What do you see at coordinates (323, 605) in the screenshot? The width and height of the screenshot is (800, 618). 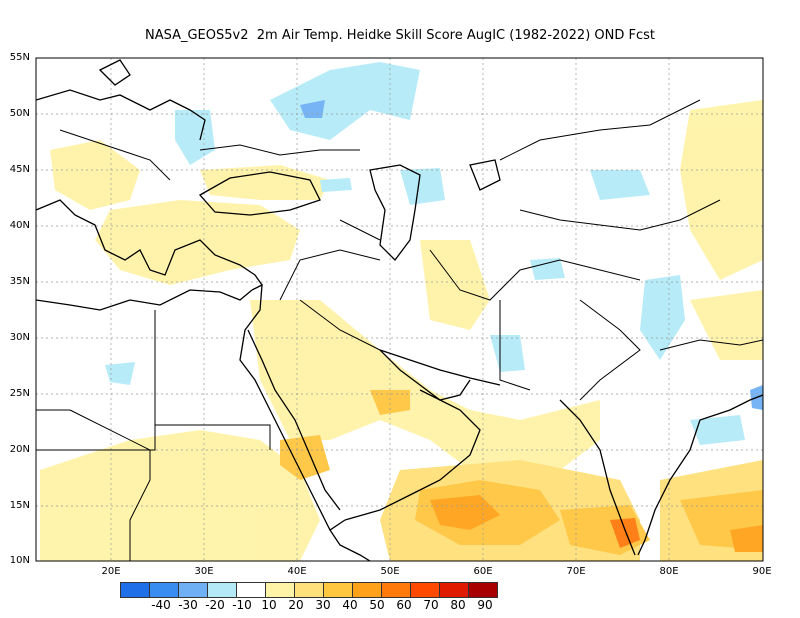 I see `colorbar-label: 30` at bounding box center [323, 605].